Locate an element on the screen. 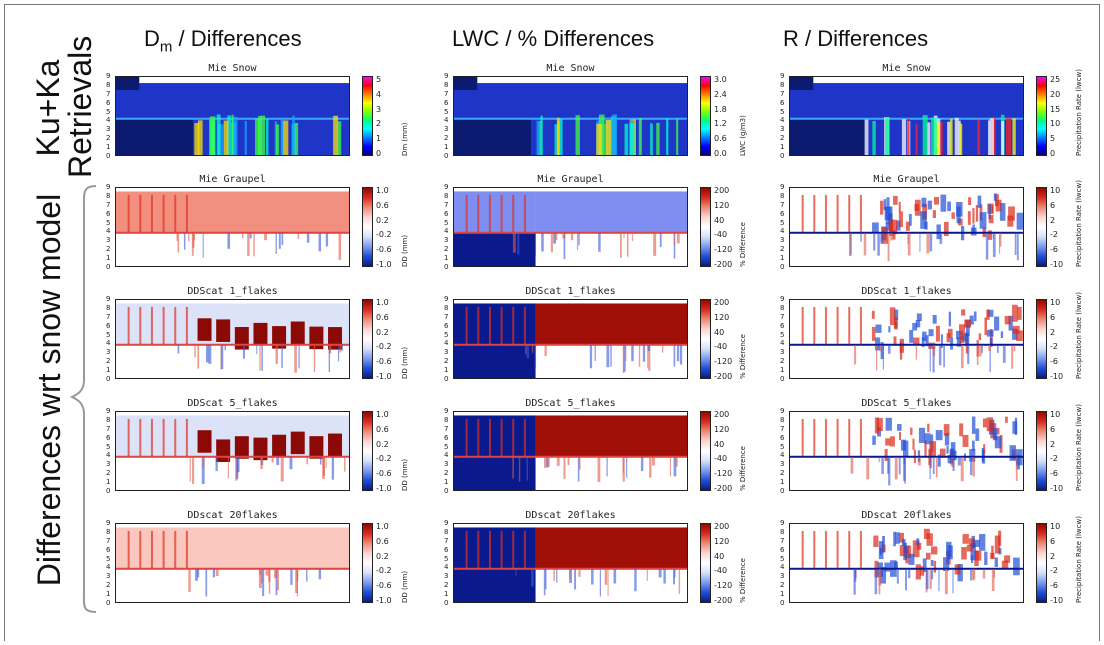 This screenshot has height=645, width=1104. panel-title: Mie Graupel is located at coordinates (906, 179).